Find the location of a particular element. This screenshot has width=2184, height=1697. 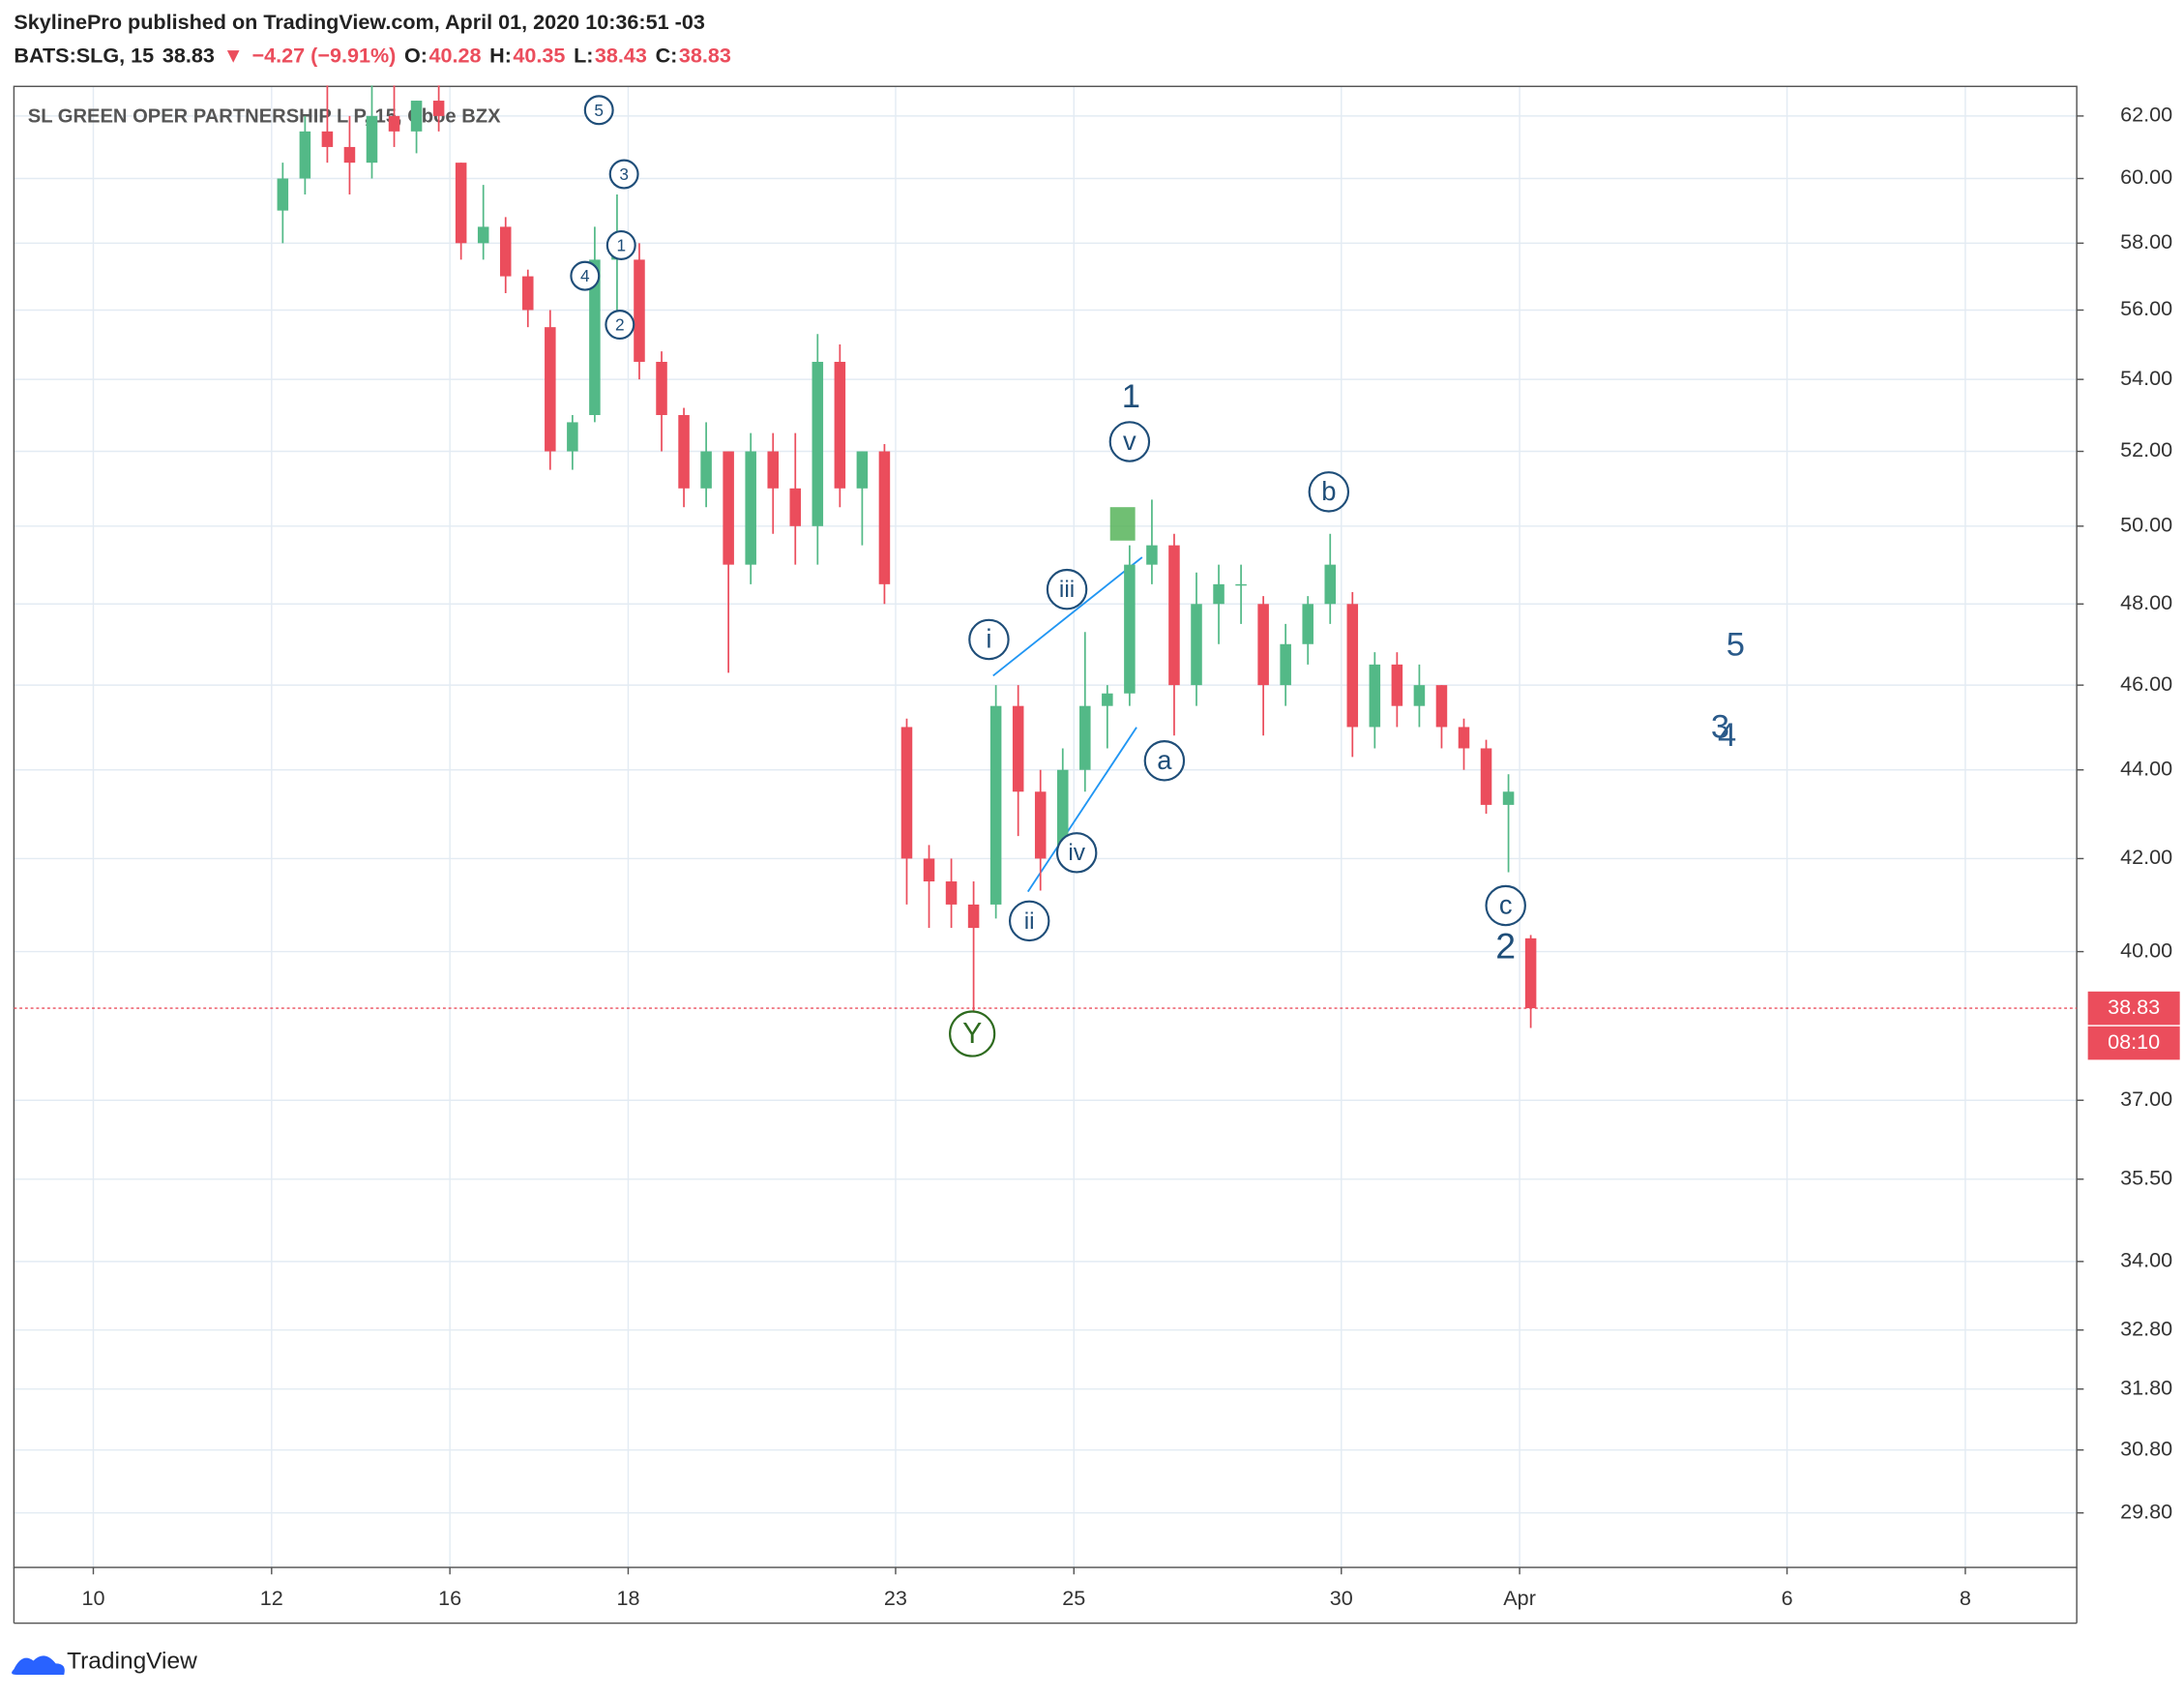

brand-name: TradingView is located at coordinates (132, 1661).